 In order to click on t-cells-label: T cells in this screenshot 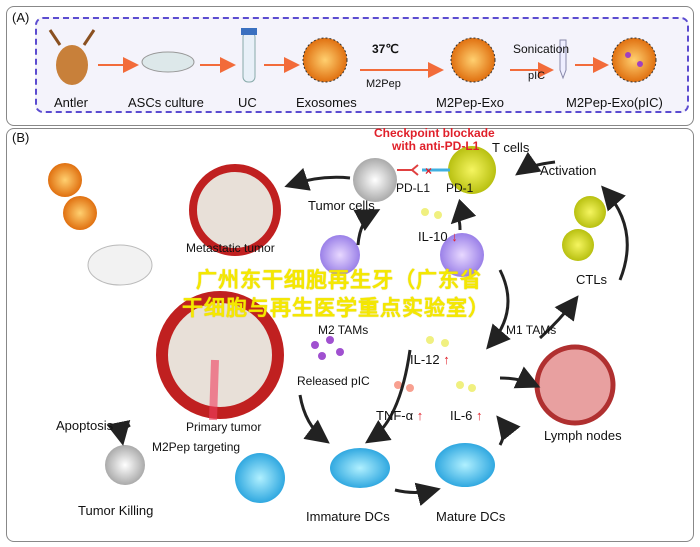, I will do `click(511, 147)`.